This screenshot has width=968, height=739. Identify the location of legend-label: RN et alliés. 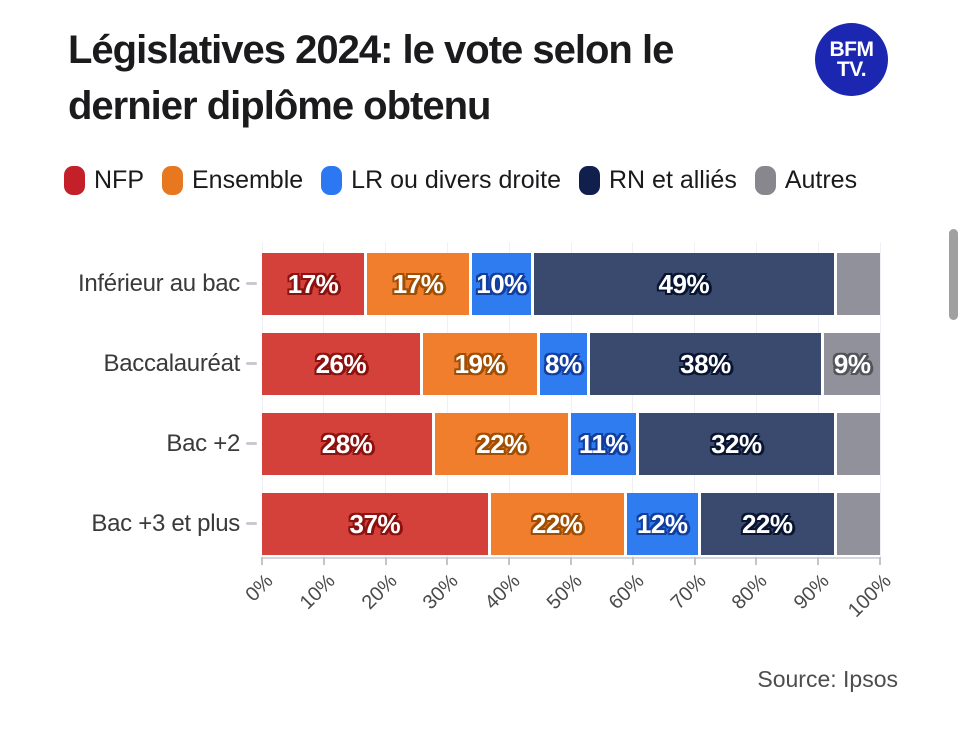
(673, 180).